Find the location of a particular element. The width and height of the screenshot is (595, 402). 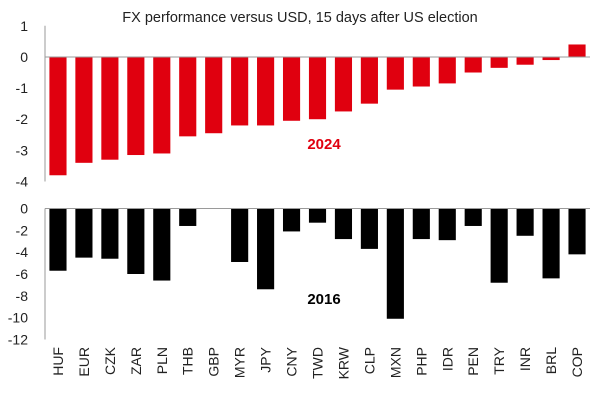

bar-2024-pen is located at coordinates (473, 64).